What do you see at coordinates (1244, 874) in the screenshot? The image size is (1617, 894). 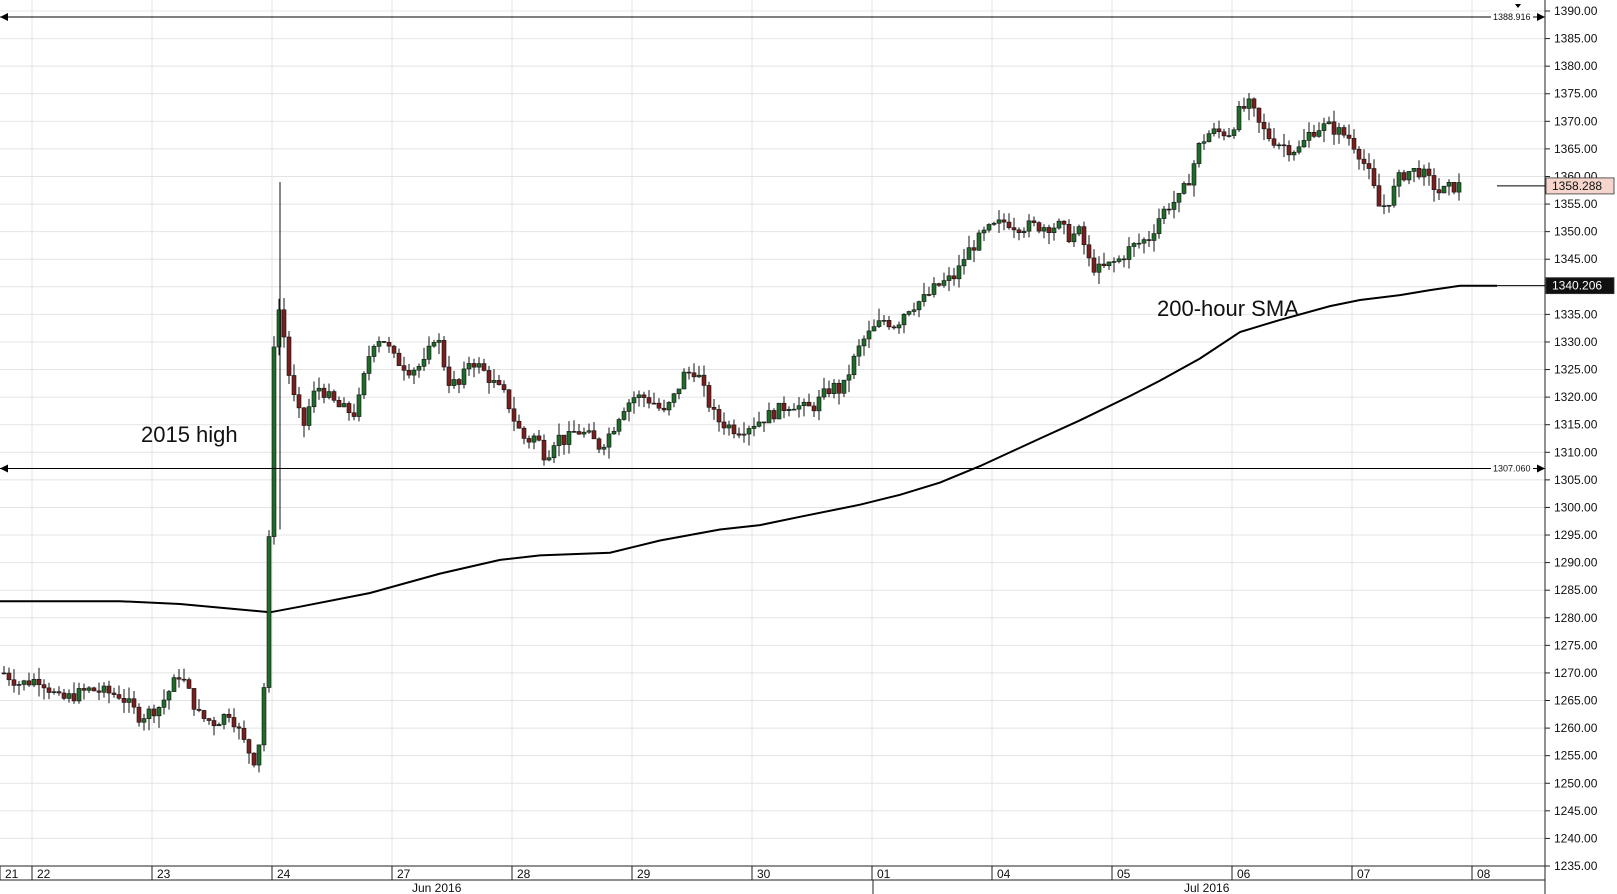 I see `day-label: 06` at bounding box center [1244, 874].